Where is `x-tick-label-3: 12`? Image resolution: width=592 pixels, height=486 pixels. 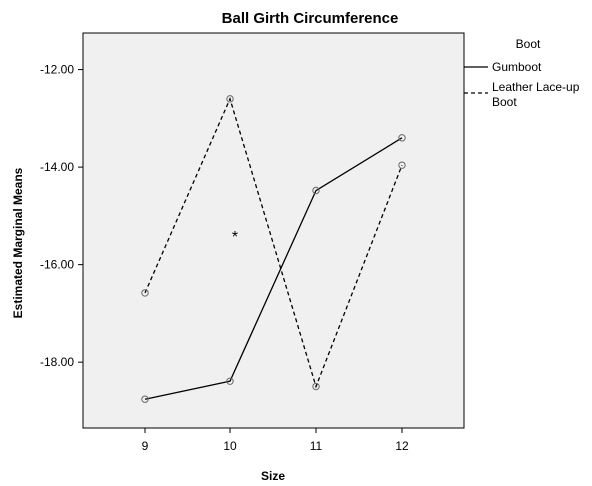 x-tick-label-3: 12 is located at coordinates (402, 446).